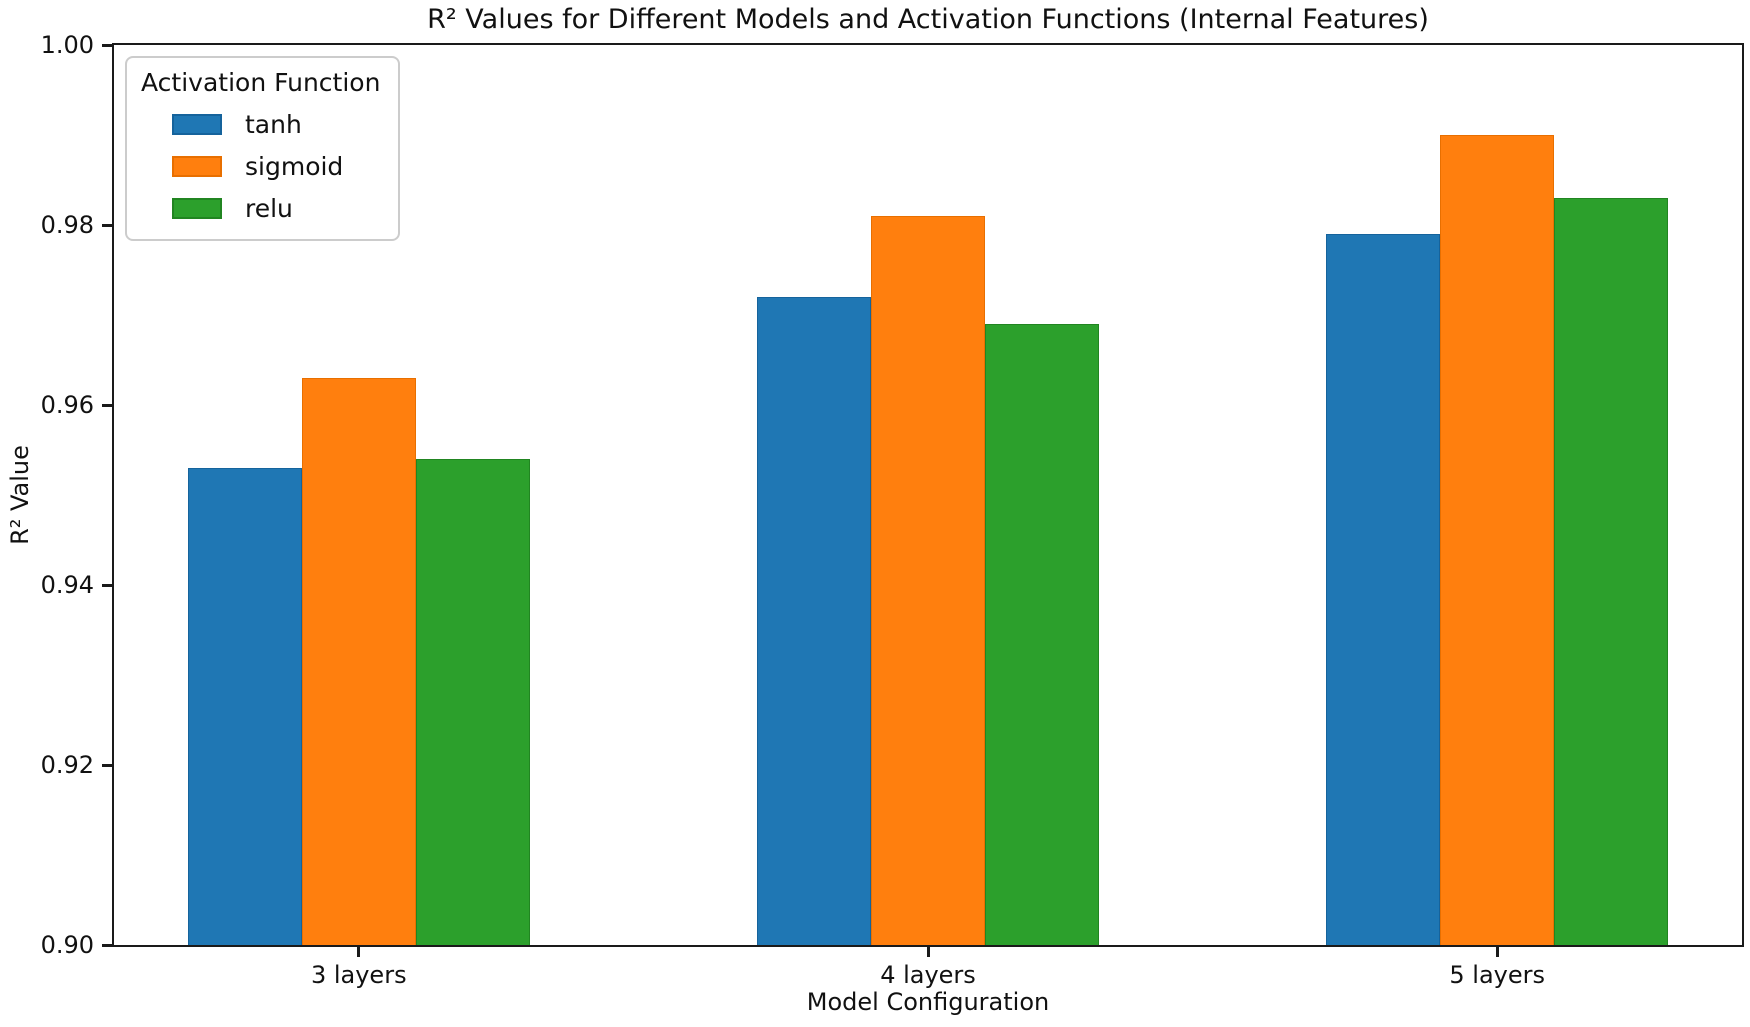 The height and width of the screenshot is (1027, 1750). I want to click on y-tick-label: 0.98, so click(67, 225).